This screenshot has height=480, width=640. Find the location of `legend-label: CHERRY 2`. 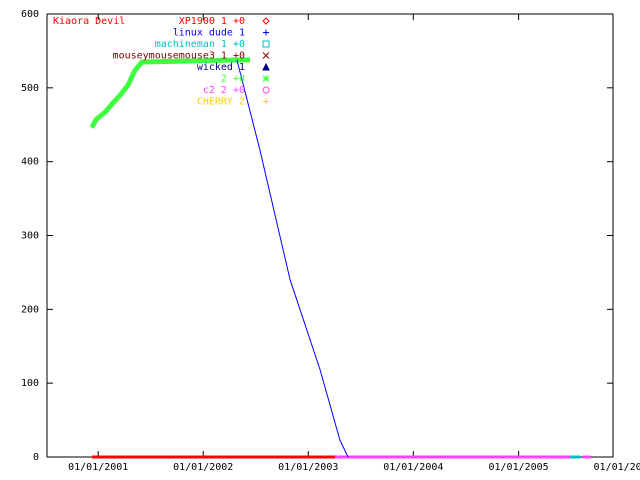

legend-label: CHERRY 2 is located at coordinates (221, 102).